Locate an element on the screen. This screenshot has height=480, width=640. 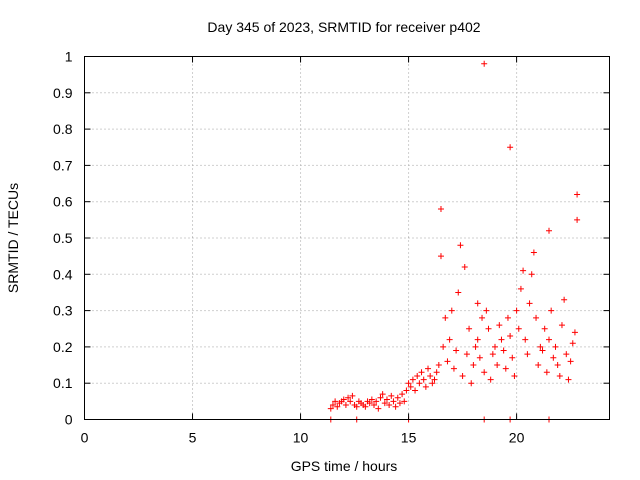
y-tick-label: 0.1 is located at coordinates (63, 383).